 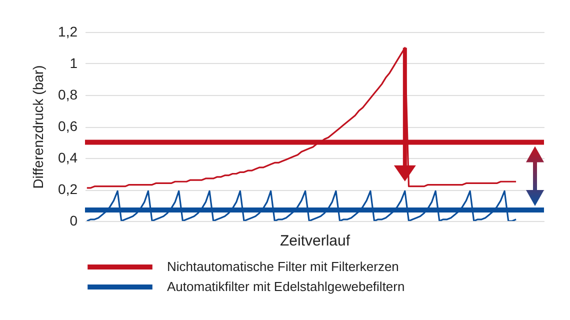 What do you see at coordinates (74, 220) in the screenshot?
I see `y-tick-label: 0` at bounding box center [74, 220].